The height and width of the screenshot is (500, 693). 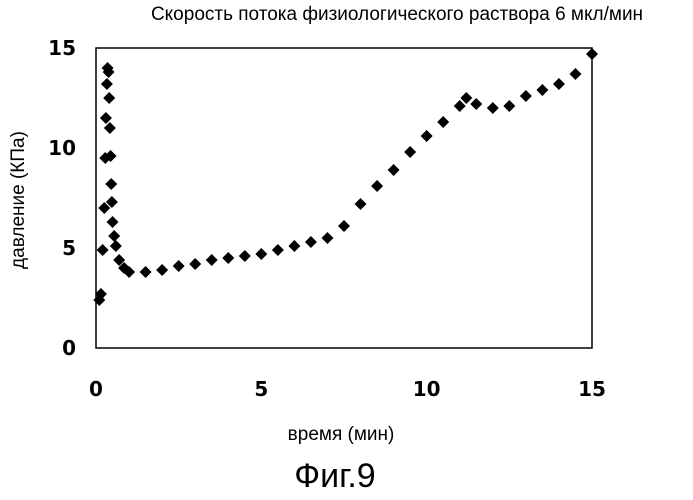 I want to click on x-axis-label: время (мин), so click(x=341, y=434).